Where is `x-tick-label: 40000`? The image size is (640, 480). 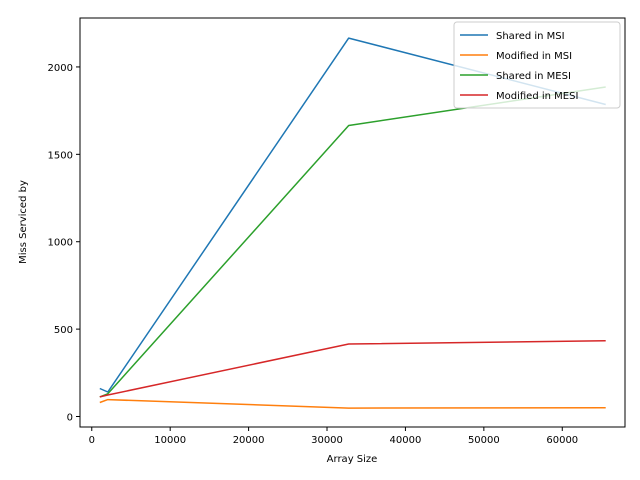 x-tick-label: 40000 is located at coordinates (406, 440).